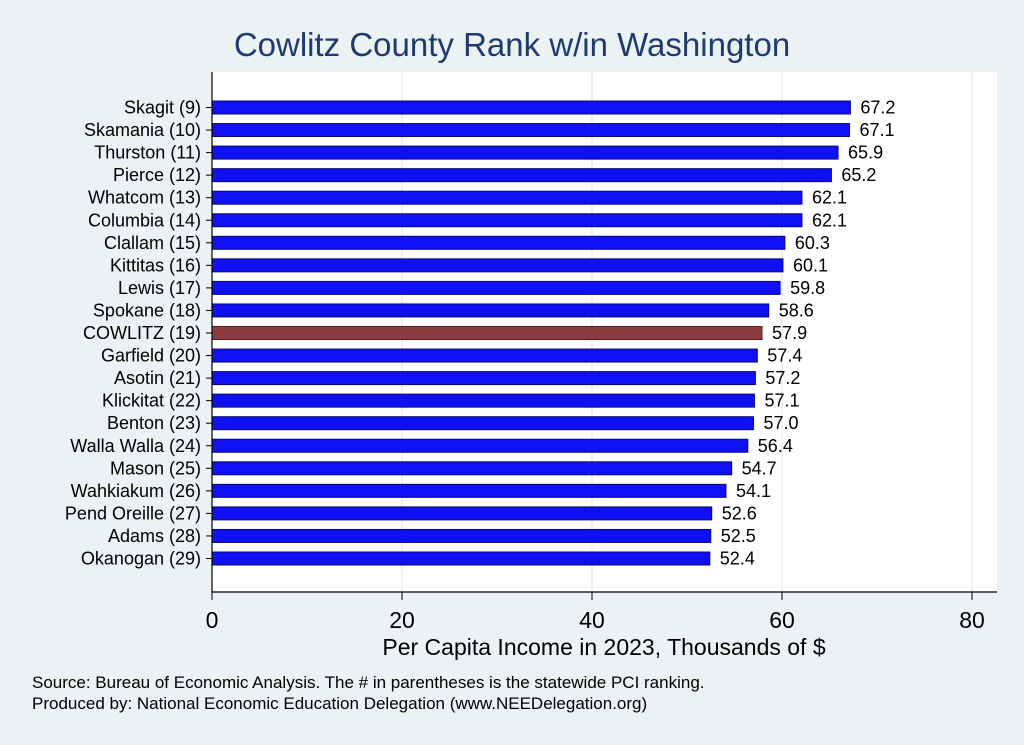 The image size is (1024, 745). I want to click on value-label: 58.6, so click(796, 310).